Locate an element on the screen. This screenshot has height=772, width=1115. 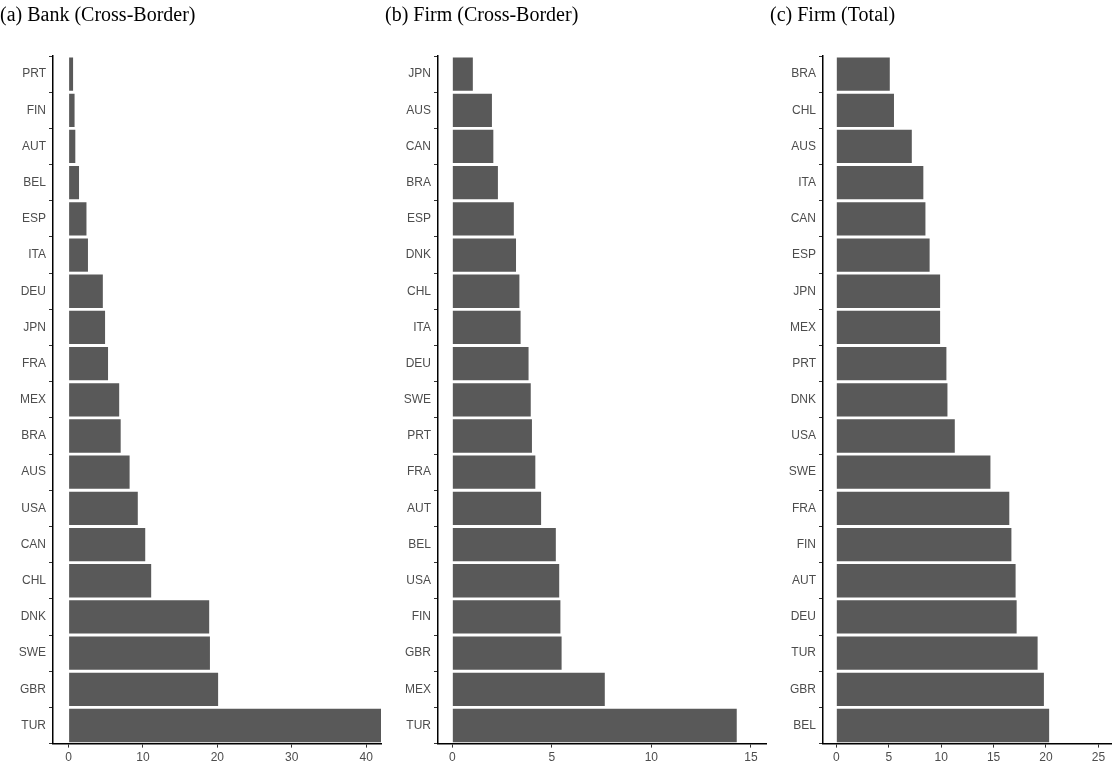
x-tick-label: 25 is located at coordinates (1098, 757).